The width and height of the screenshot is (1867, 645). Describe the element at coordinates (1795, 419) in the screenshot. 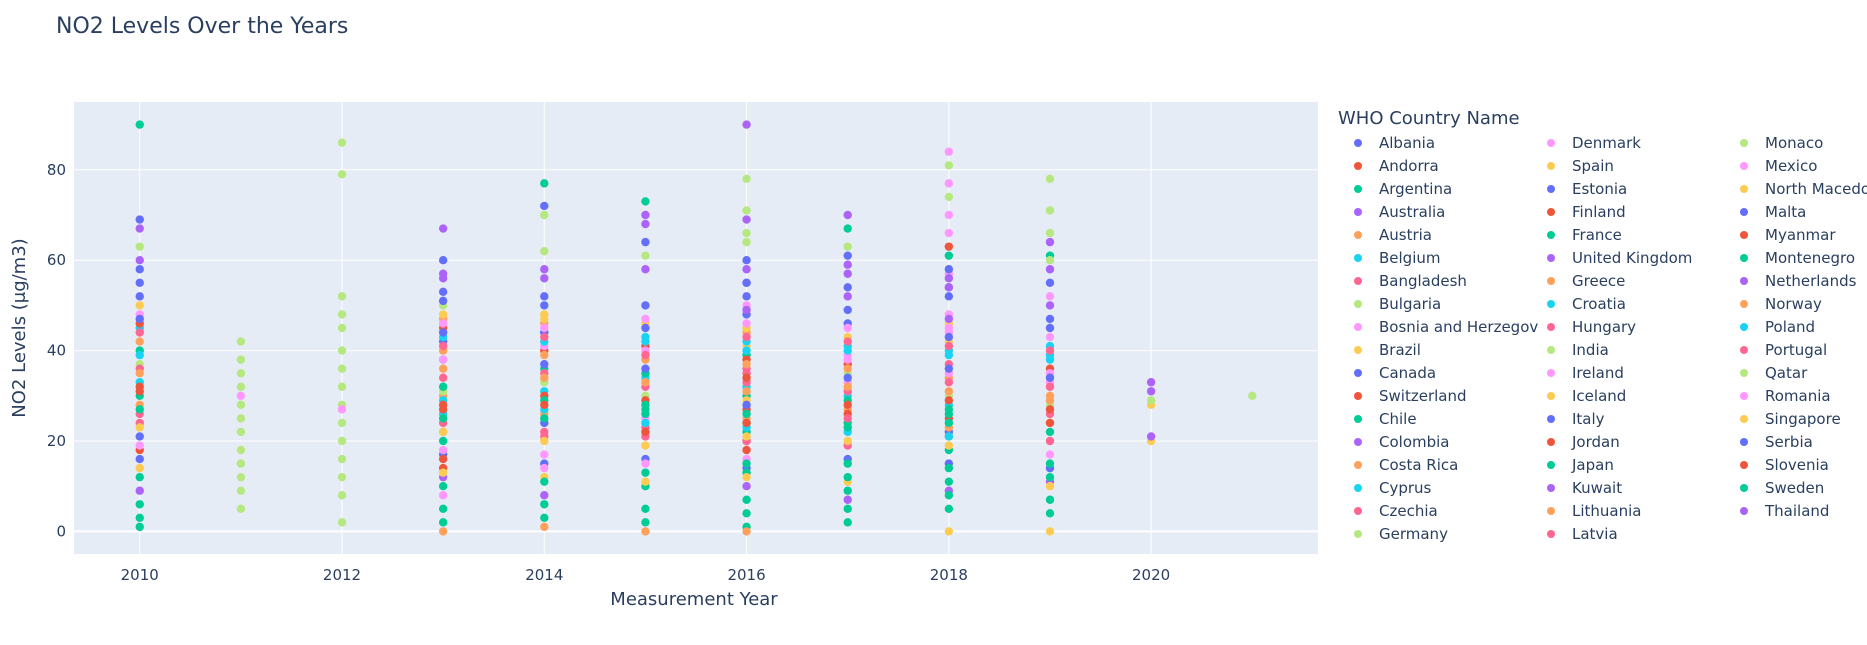

I see `legend-item: Singapore` at that location.